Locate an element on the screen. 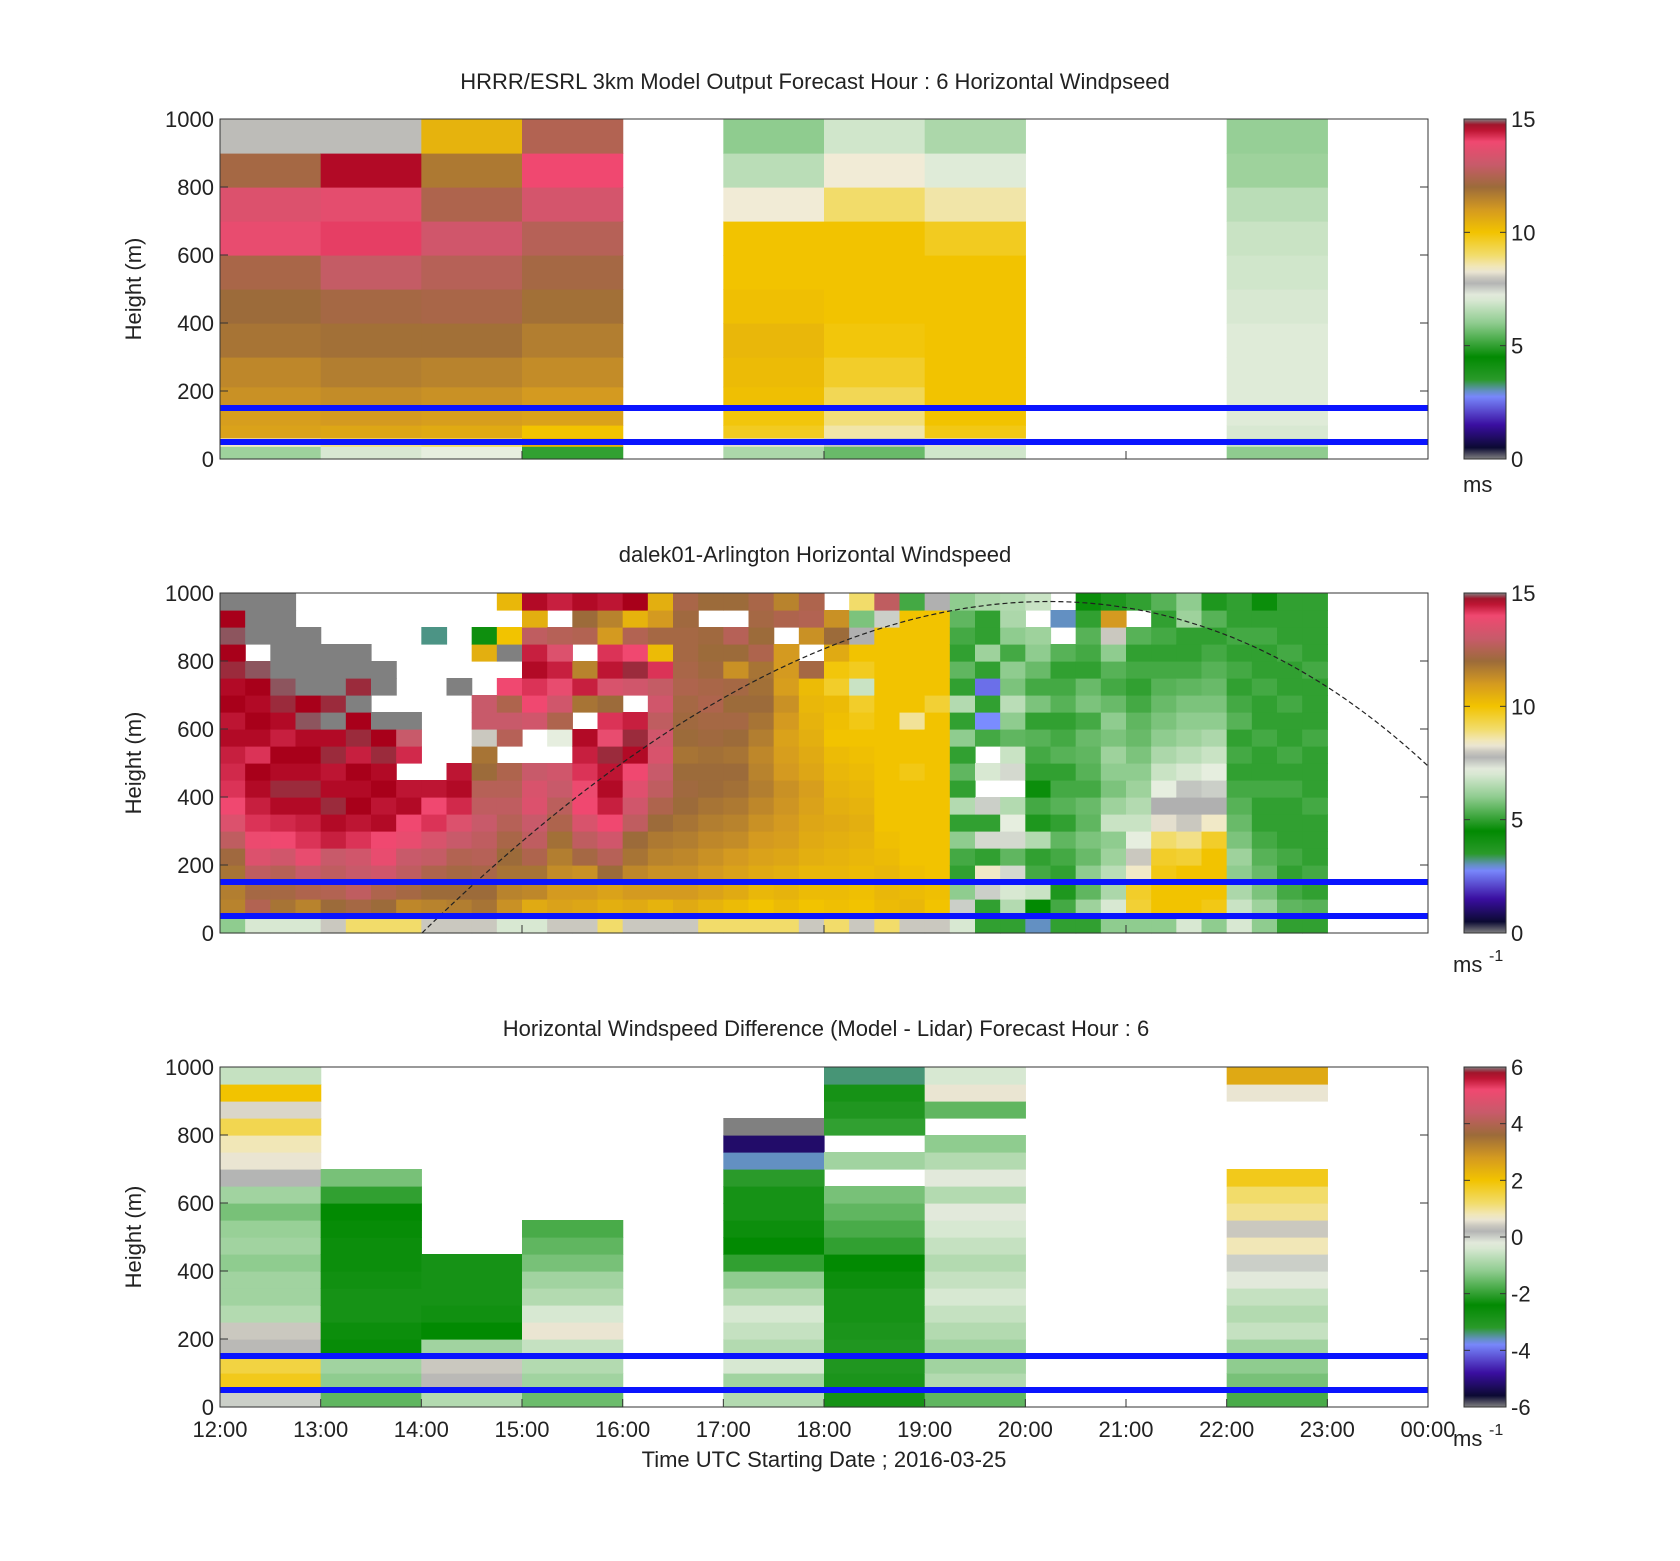 The width and height of the screenshot is (1680, 1561). y-tick-label: 600 is located at coordinates (195, 729).